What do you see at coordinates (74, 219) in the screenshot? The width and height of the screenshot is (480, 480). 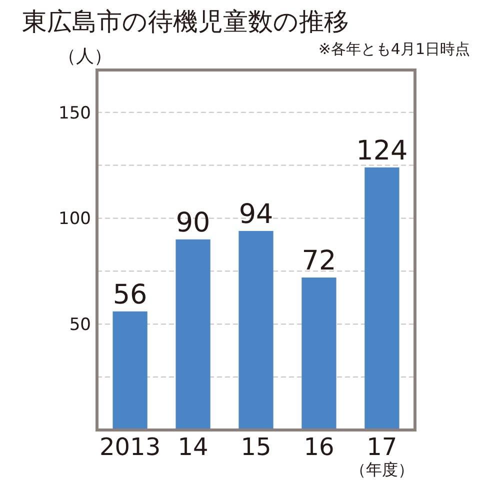 I see `y-tick-label: 100` at bounding box center [74, 219].